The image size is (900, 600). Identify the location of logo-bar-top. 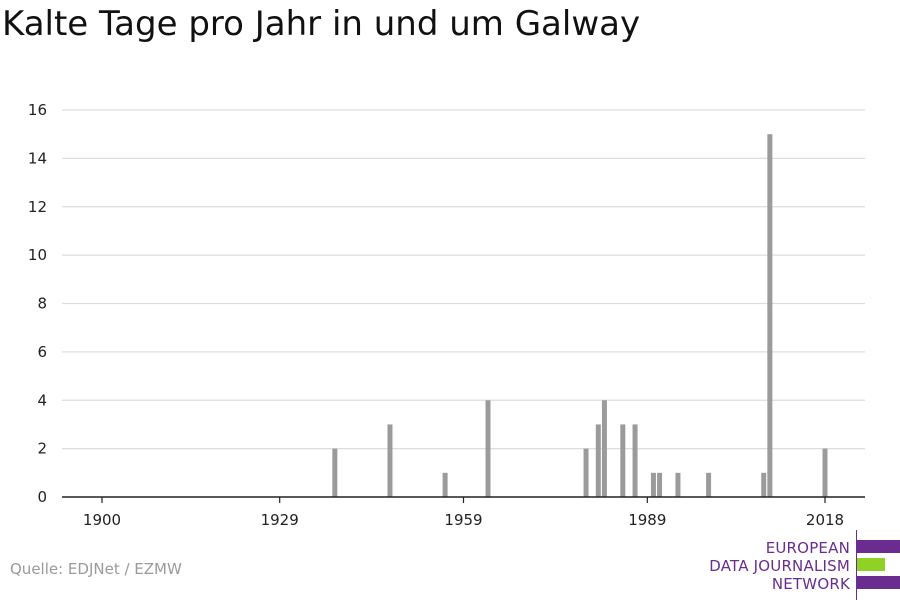
(878, 546).